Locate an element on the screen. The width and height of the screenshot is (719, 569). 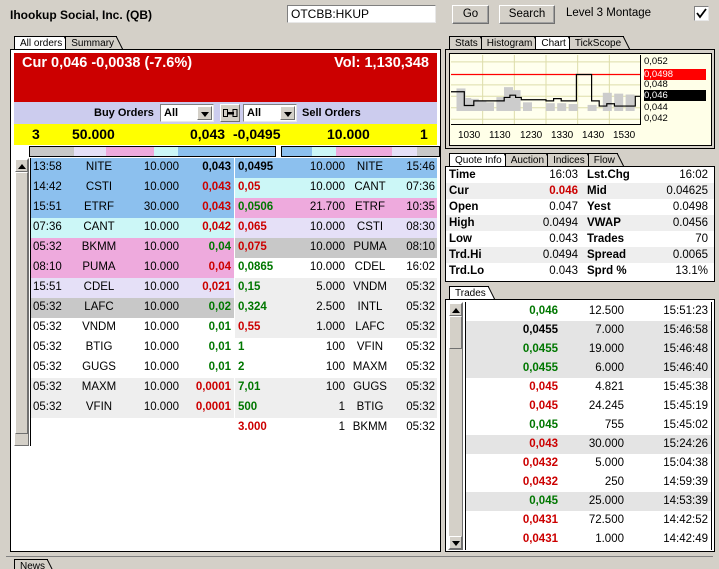
ask-row: 0,075 10.000 PUMA 08:10 is located at coordinates (336, 248).